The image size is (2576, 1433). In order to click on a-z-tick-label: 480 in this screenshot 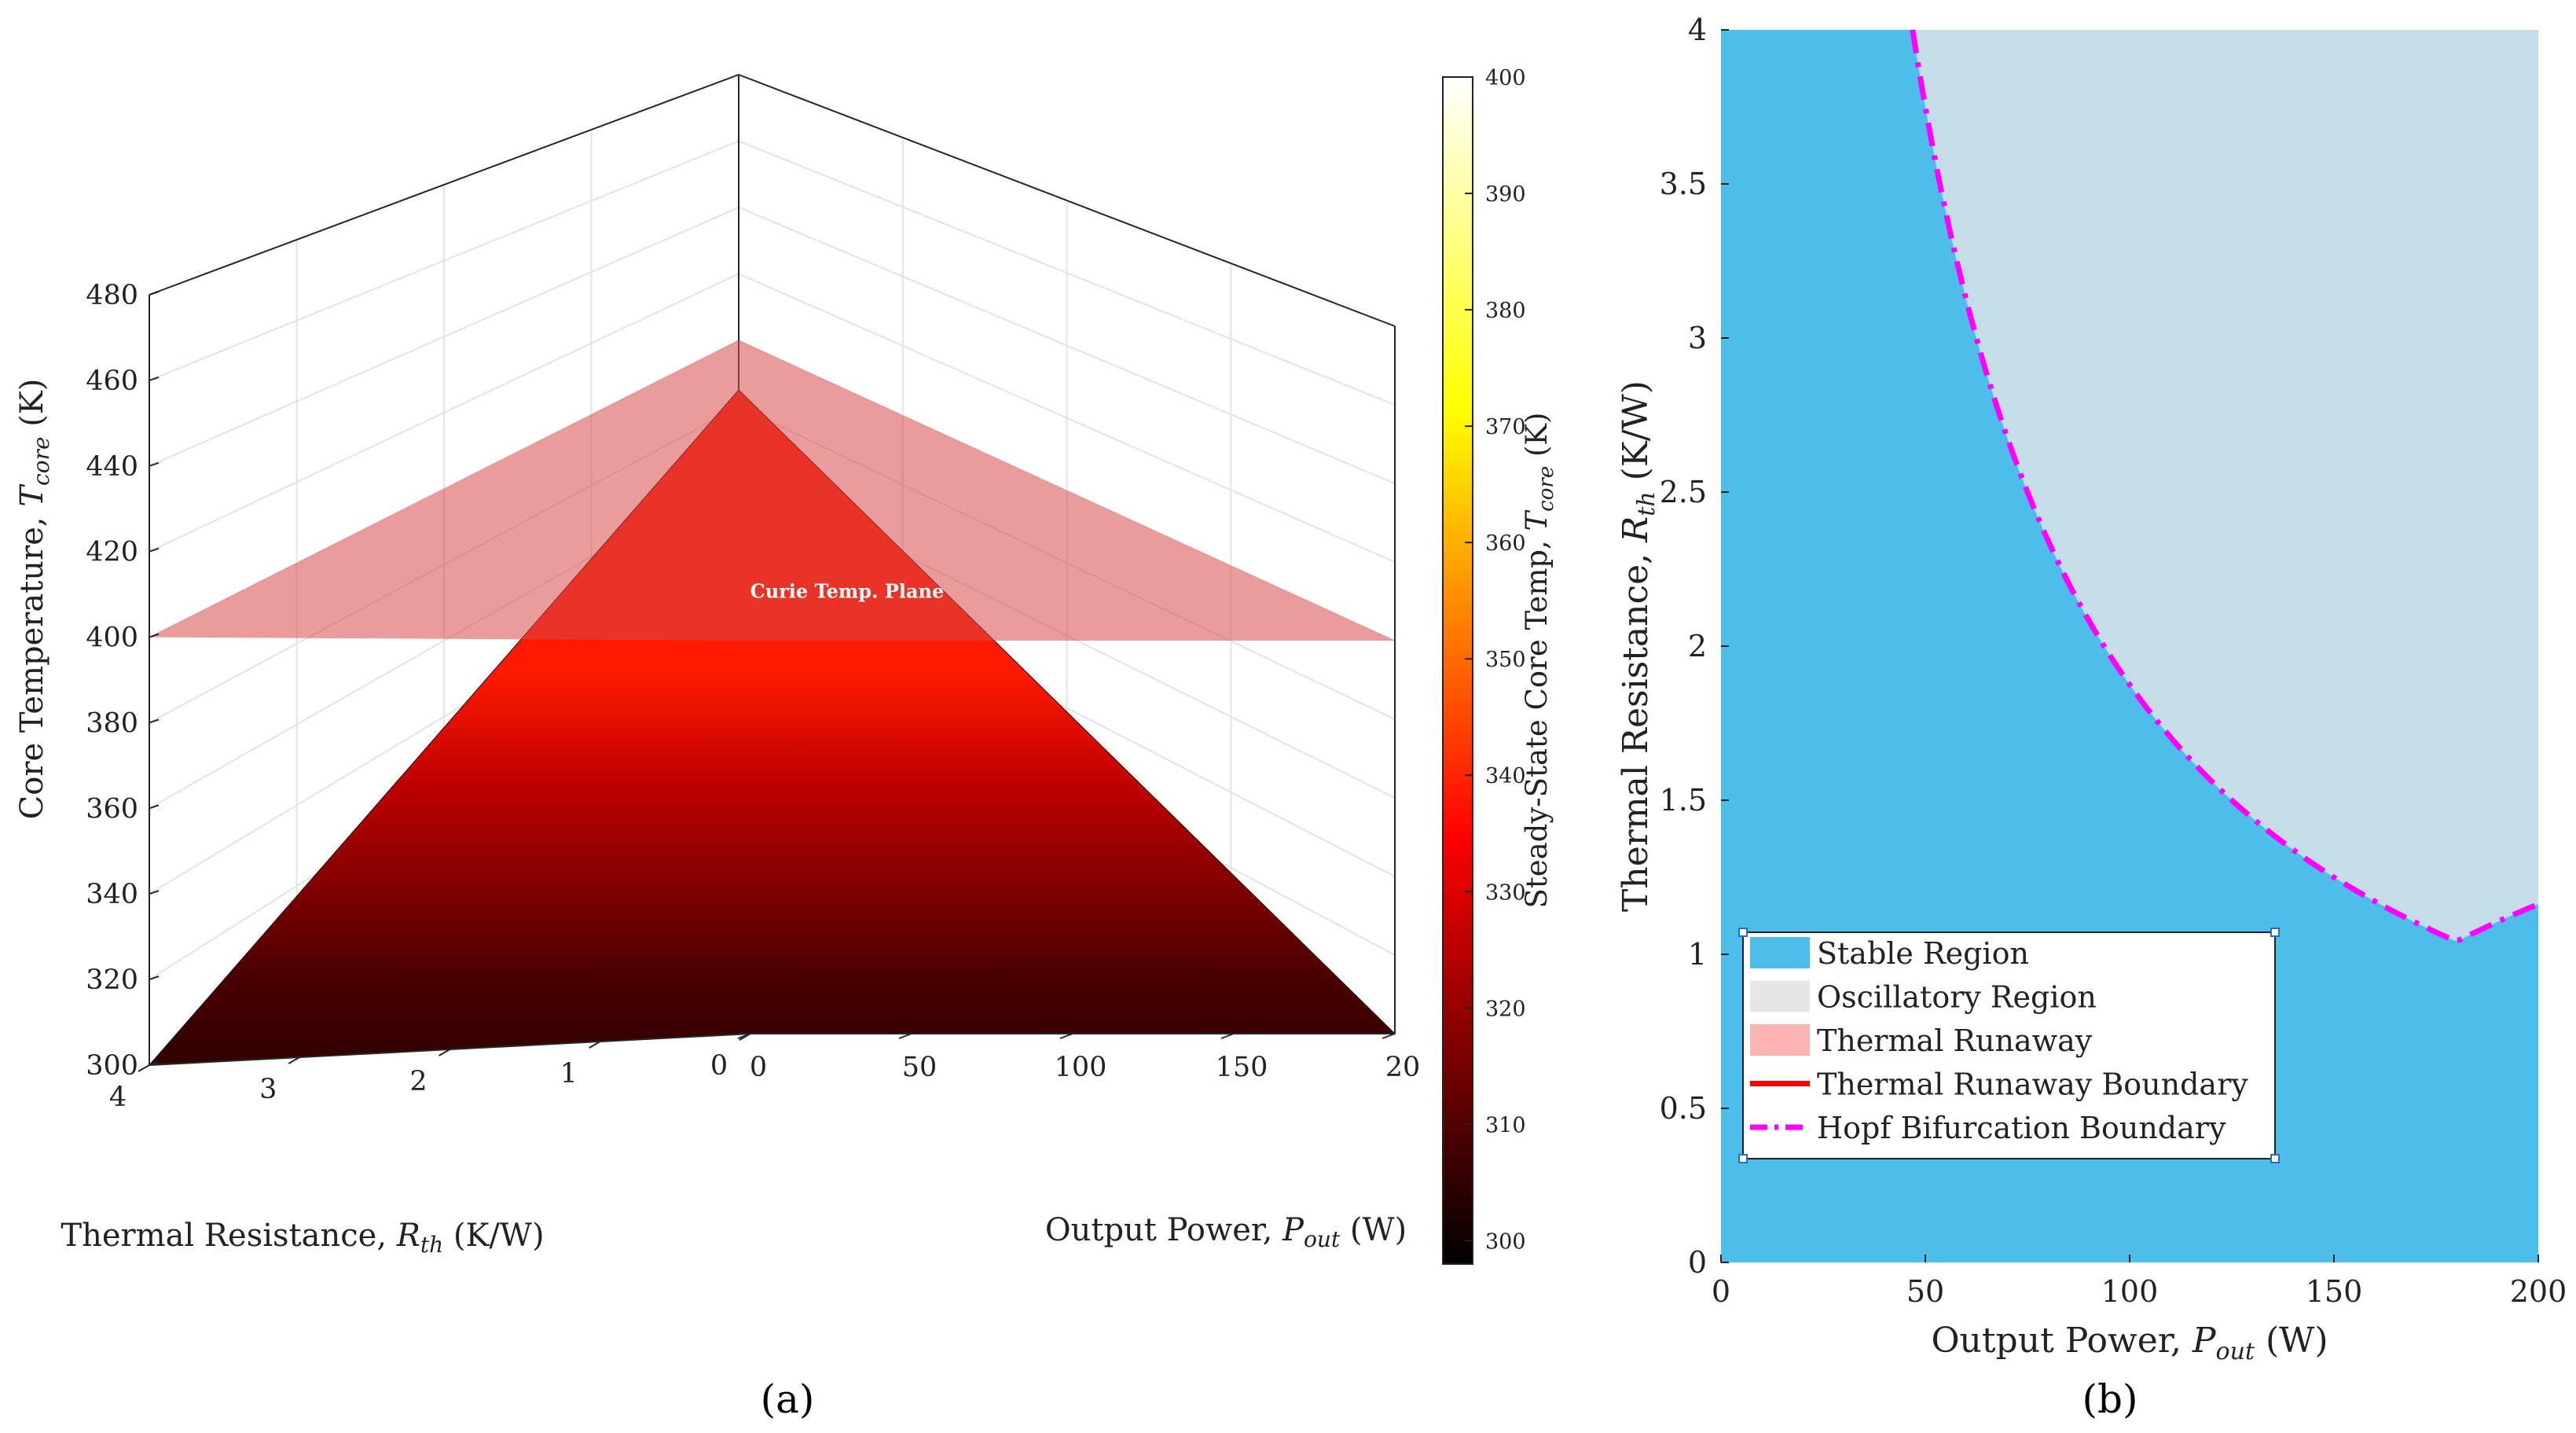, I will do `click(112, 295)`.